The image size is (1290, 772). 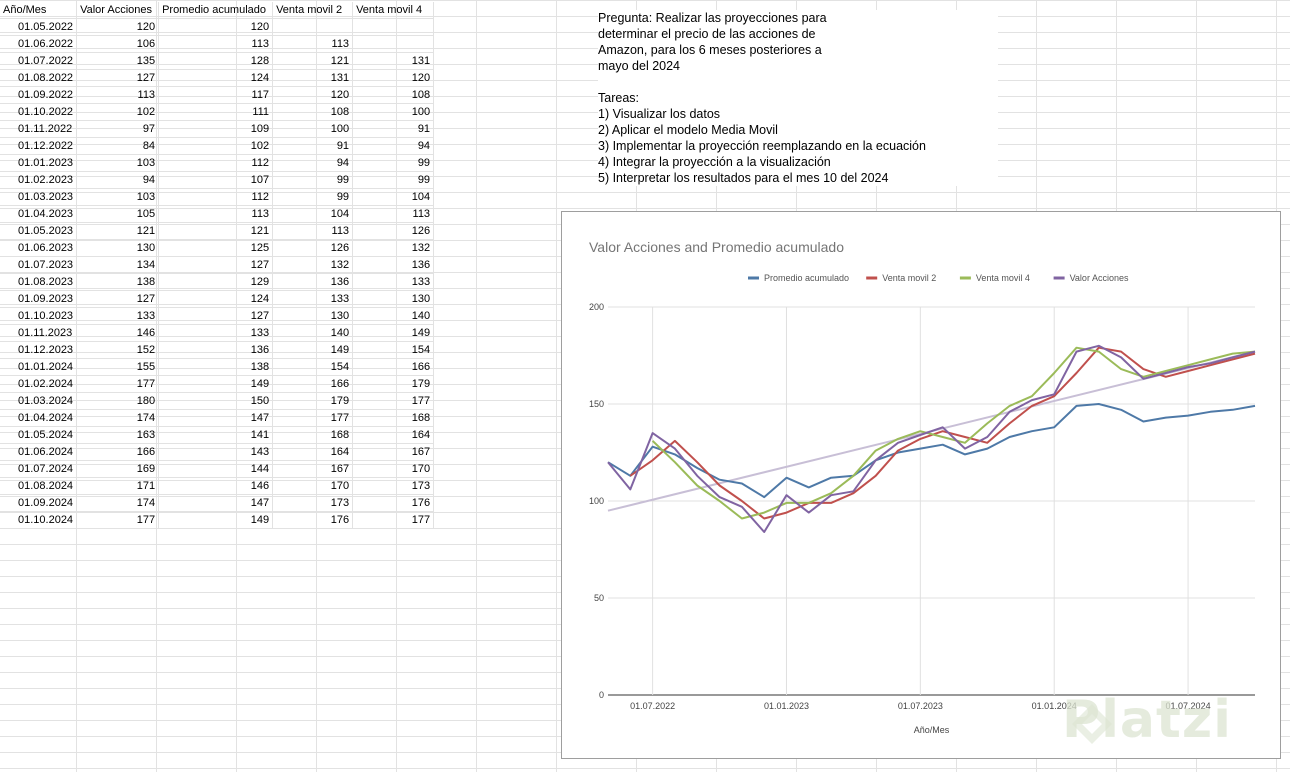 What do you see at coordinates (216, 469) in the screenshot?
I see `table-cell: 144` at bounding box center [216, 469].